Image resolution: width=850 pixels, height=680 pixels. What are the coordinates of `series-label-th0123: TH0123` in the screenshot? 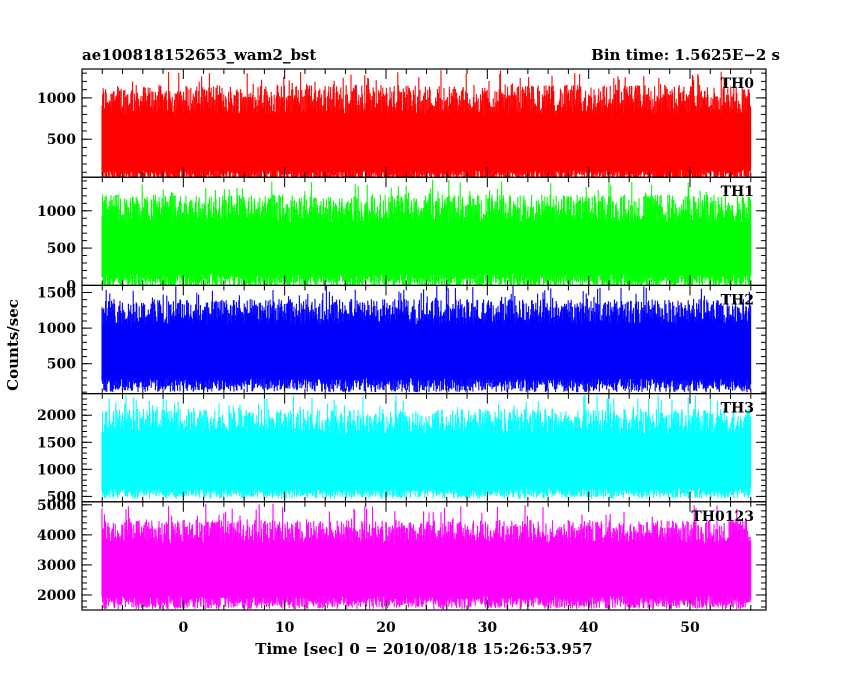 It's located at (722, 517).